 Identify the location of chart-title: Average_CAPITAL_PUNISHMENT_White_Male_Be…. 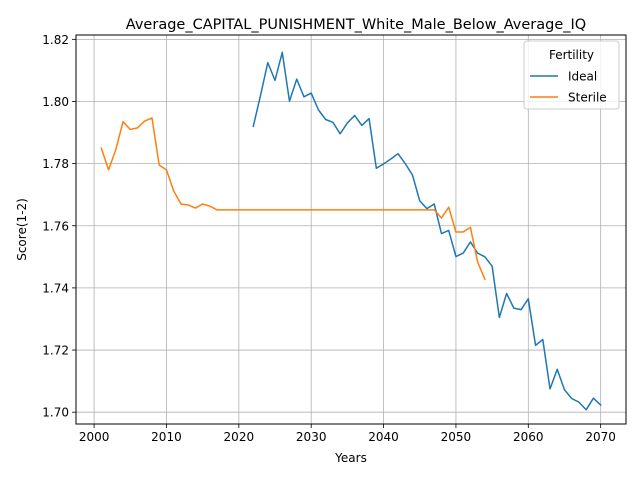
(356, 25).